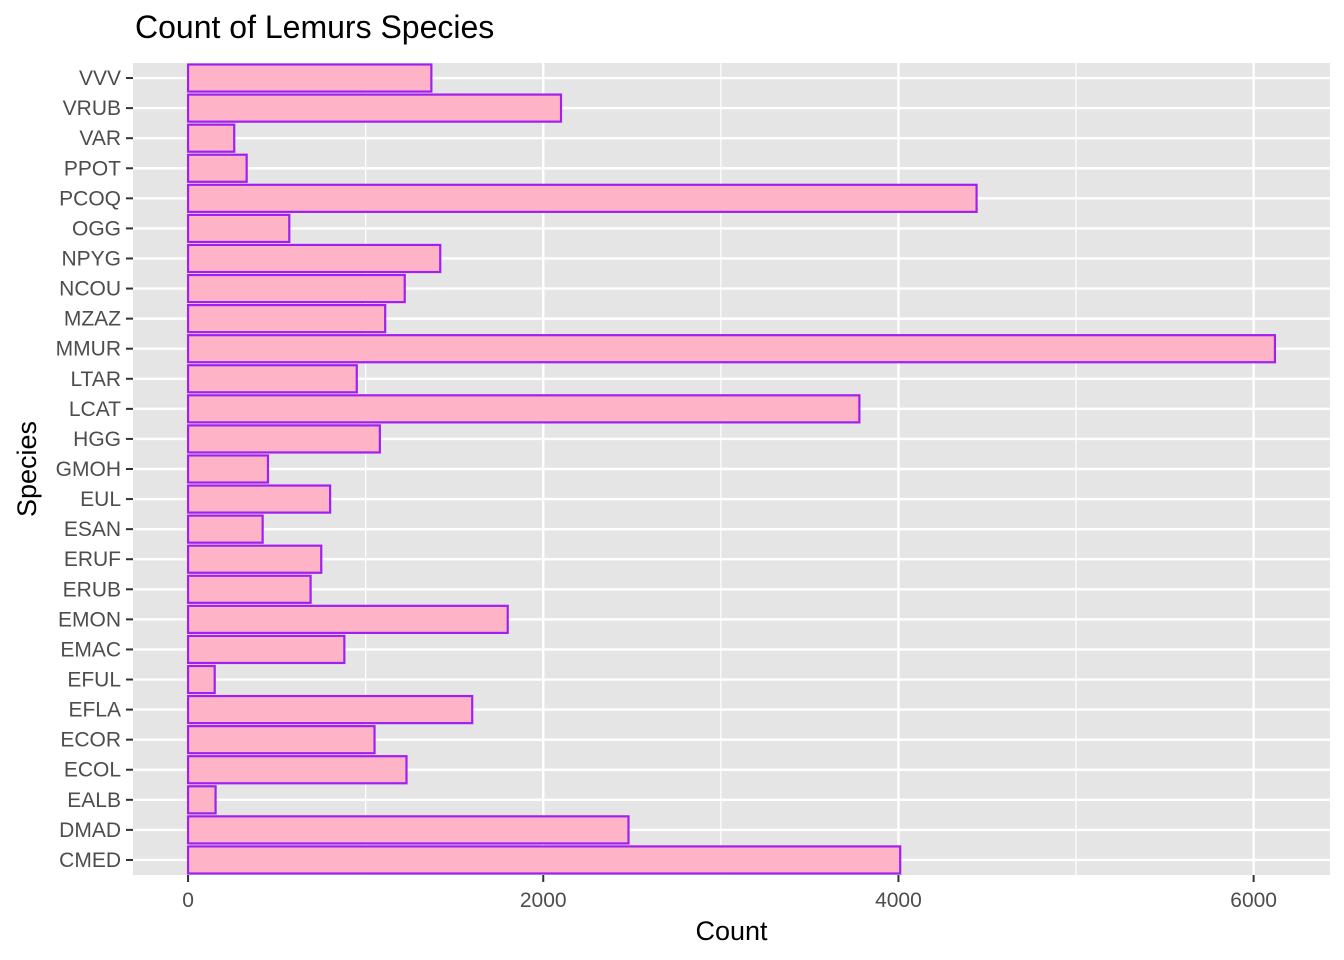 The image size is (1344, 960). I want to click on y-tick-label: EFUL, so click(94, 680).